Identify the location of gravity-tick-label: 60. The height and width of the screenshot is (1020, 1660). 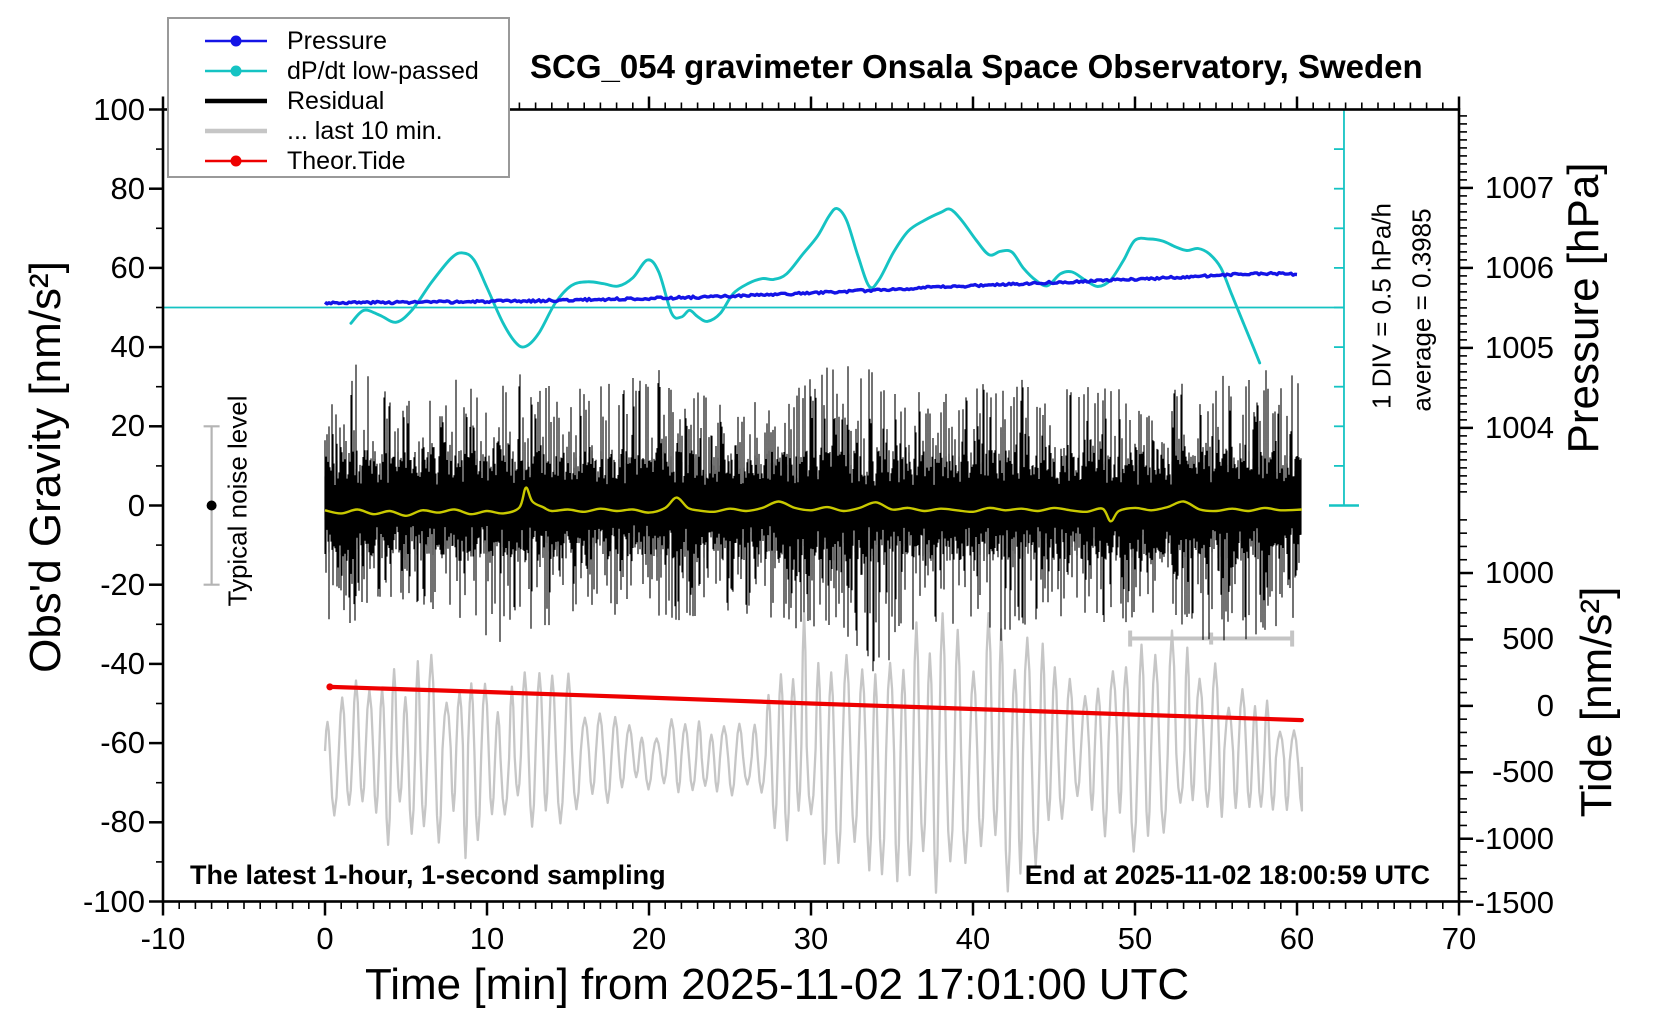
(127, 267).